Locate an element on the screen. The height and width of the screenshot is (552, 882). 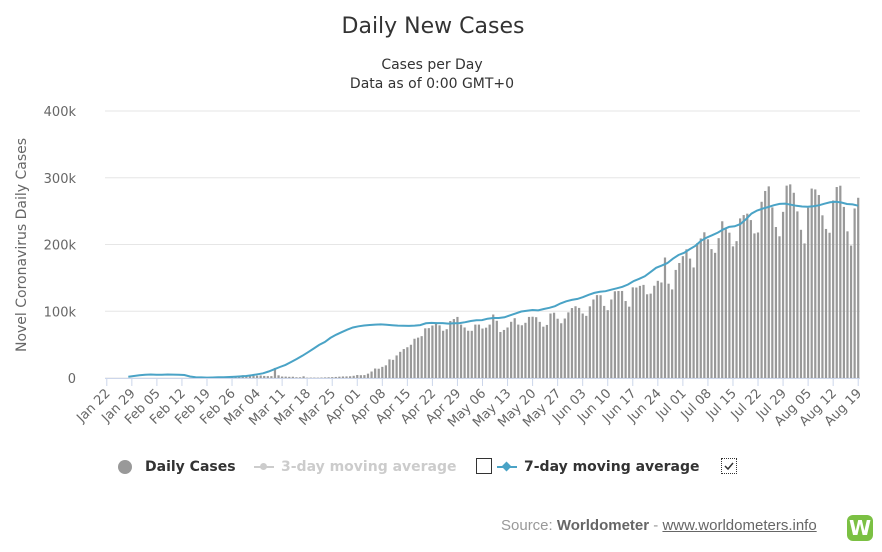
legend-7day-label: 7-day moving average is located at coordinates (612, 467).